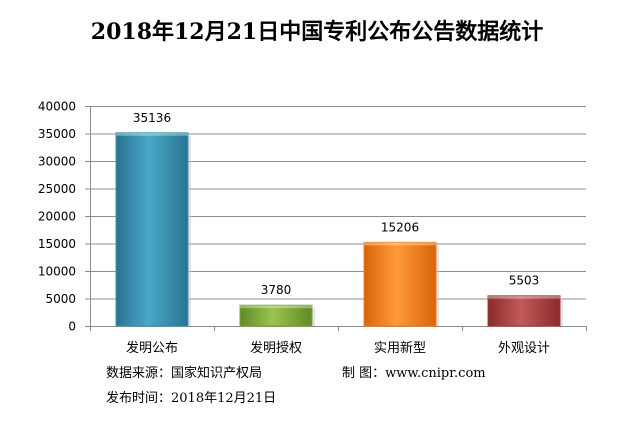 This screenshot has width=634, height=423. What do you see at coordinates (152, 118) in the screenshot?
I see `data-label: 35136` at bounding box center [152, 118].